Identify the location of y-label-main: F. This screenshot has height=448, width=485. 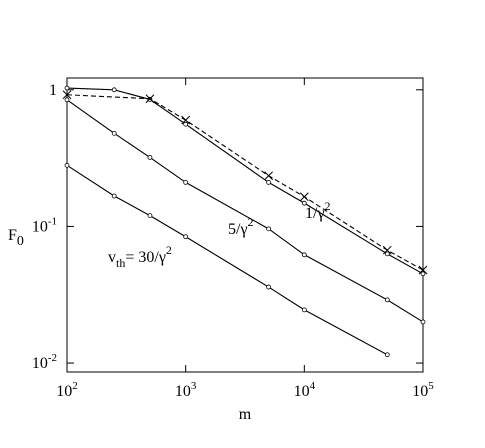
(12, 235).